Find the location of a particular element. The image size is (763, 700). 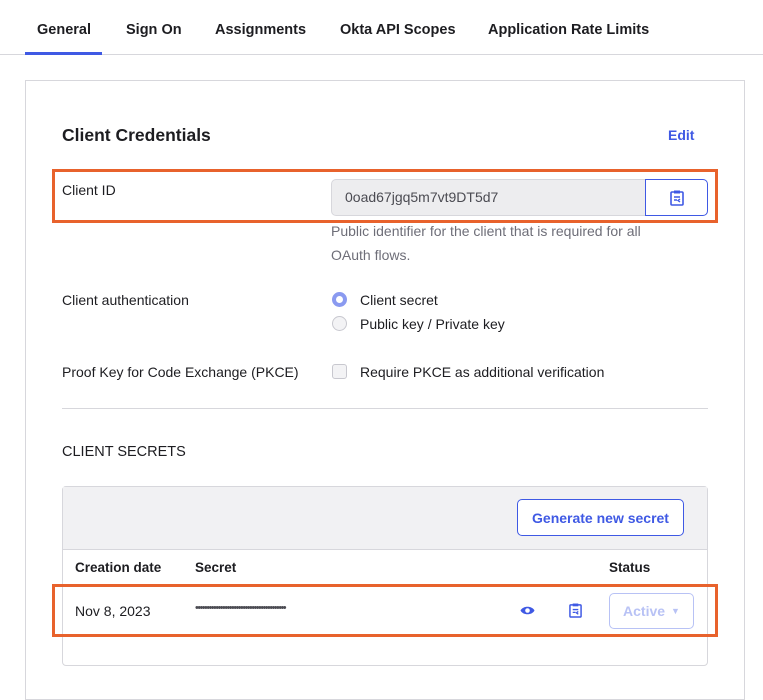

chevron-down-icon: ▼ is located at coordinates (675, 611).